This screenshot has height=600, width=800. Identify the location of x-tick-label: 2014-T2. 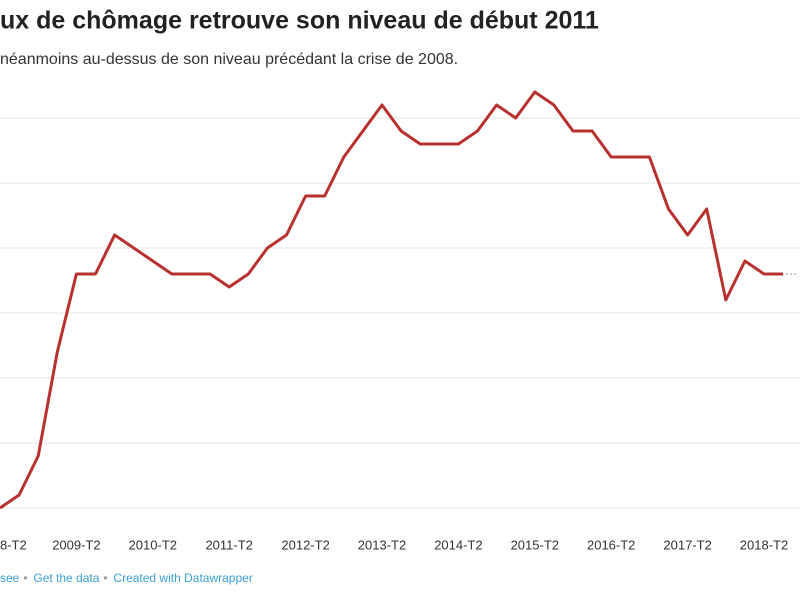
(458, 544).